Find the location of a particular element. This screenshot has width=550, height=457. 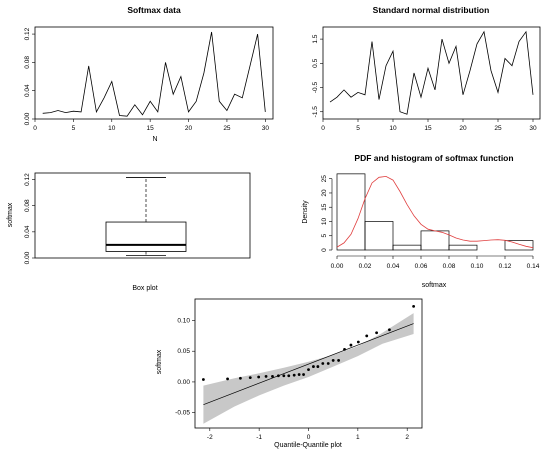

y-tick-label: 10 is located at coordinates (324, 221).